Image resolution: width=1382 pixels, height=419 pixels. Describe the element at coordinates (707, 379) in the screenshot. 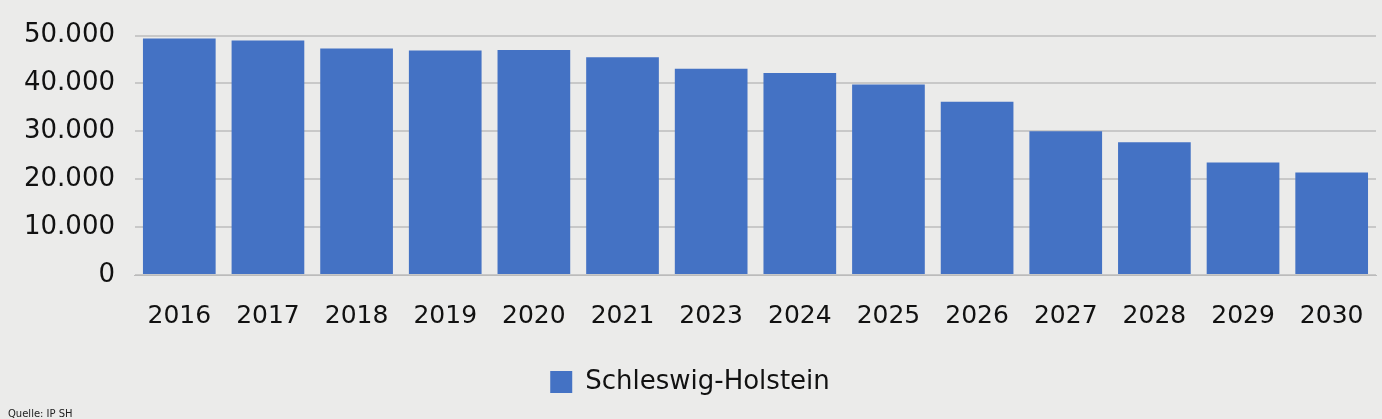

I see `legend-label: Schleswig-Holstein` at that location.